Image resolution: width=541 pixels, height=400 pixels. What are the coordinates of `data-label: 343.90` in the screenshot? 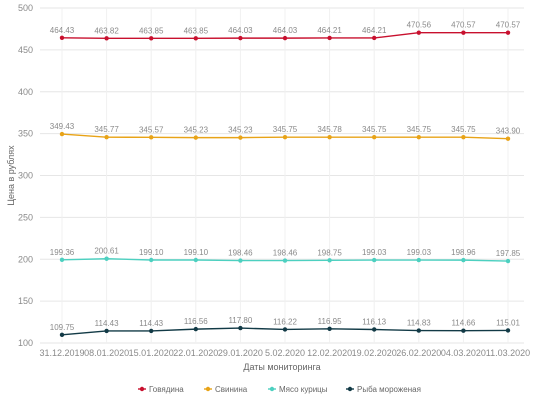 It's located at (508, 131).